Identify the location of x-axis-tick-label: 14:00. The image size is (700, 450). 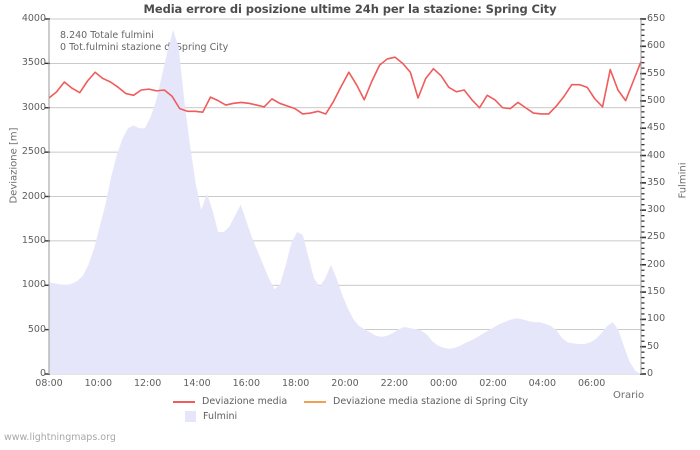
(197, 383).